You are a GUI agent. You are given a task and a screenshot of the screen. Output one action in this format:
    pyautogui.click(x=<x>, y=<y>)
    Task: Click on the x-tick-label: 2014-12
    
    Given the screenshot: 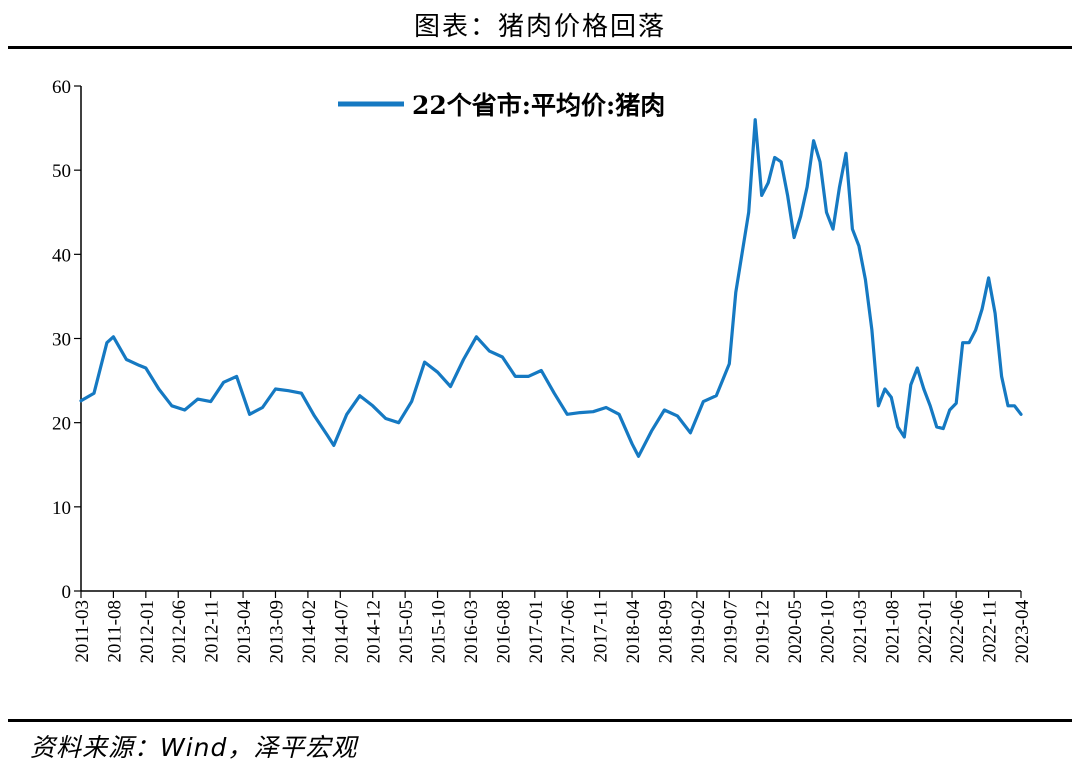 What is the action you would take?
    pyautogui.click(x=374, y=631)
    